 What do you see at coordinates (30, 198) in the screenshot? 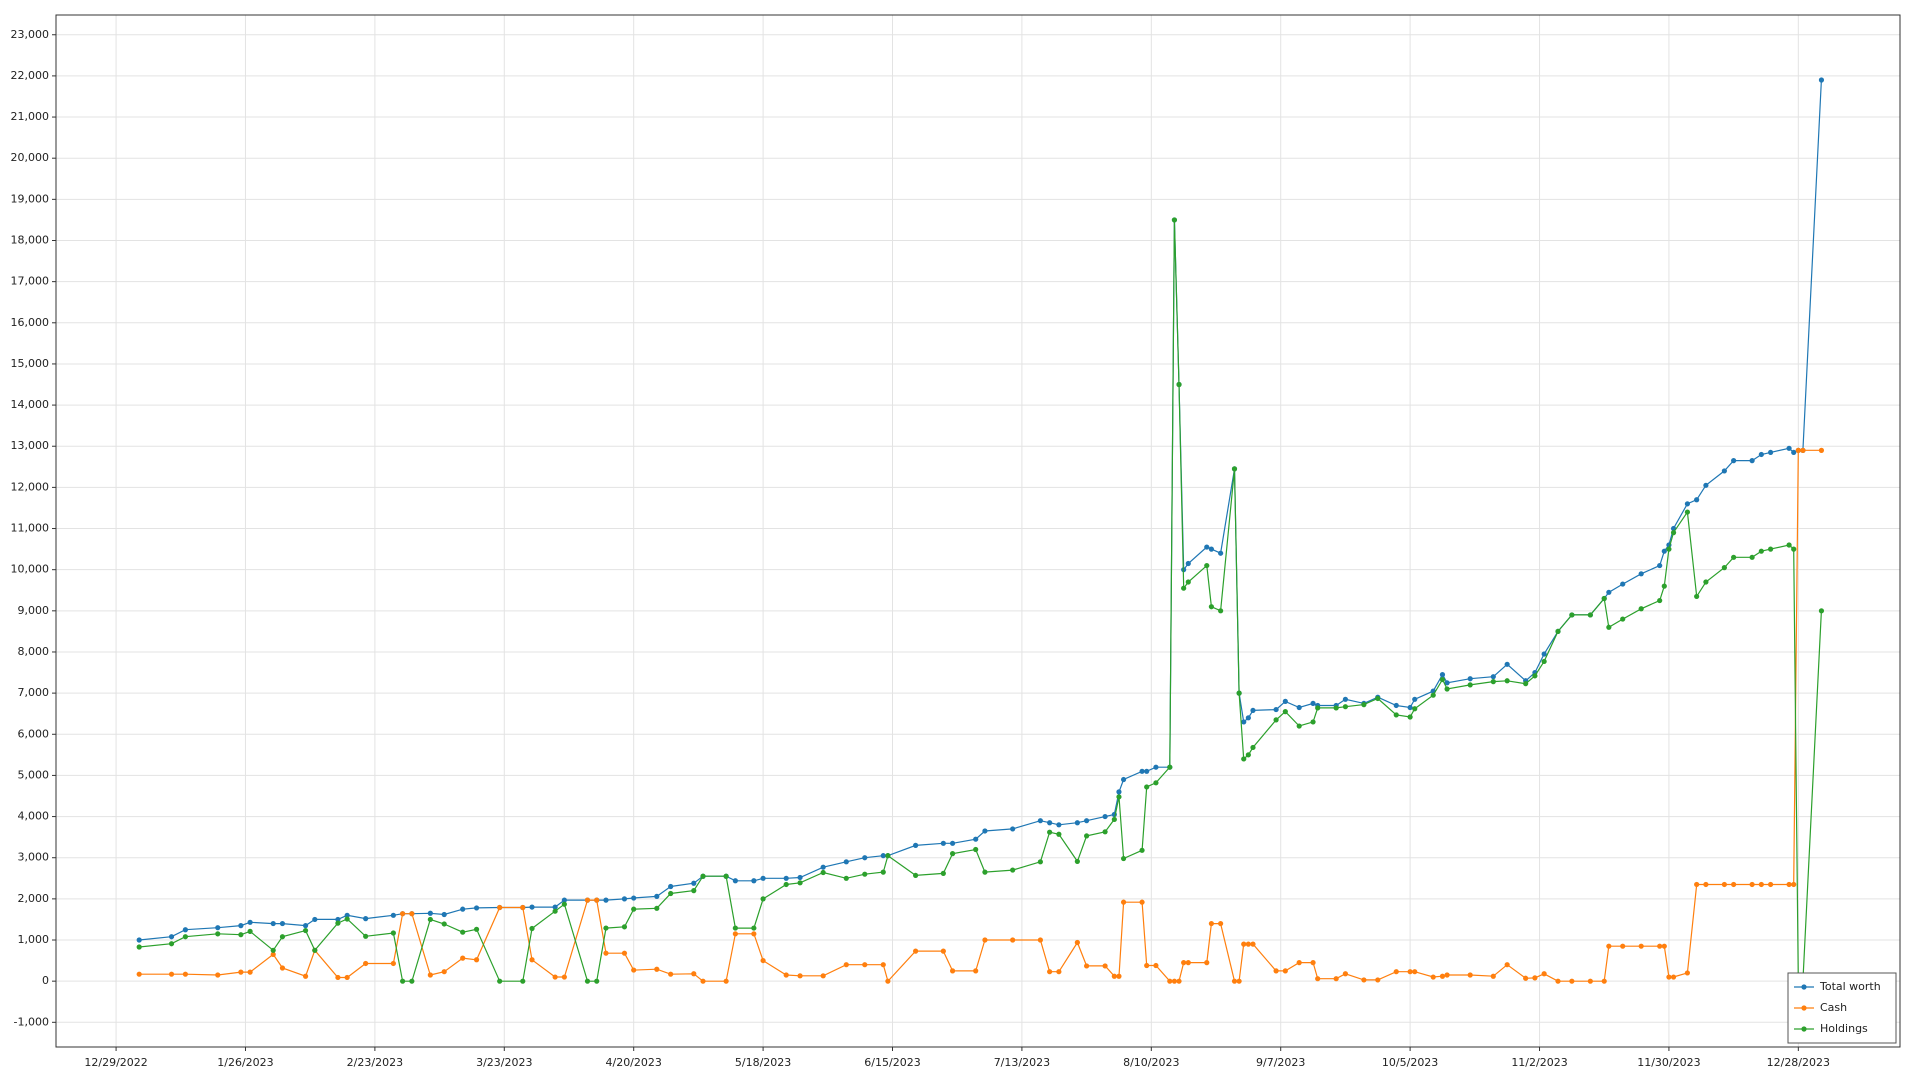
I see `y-tick-label: 19,000` at bounding box center [30, 198].